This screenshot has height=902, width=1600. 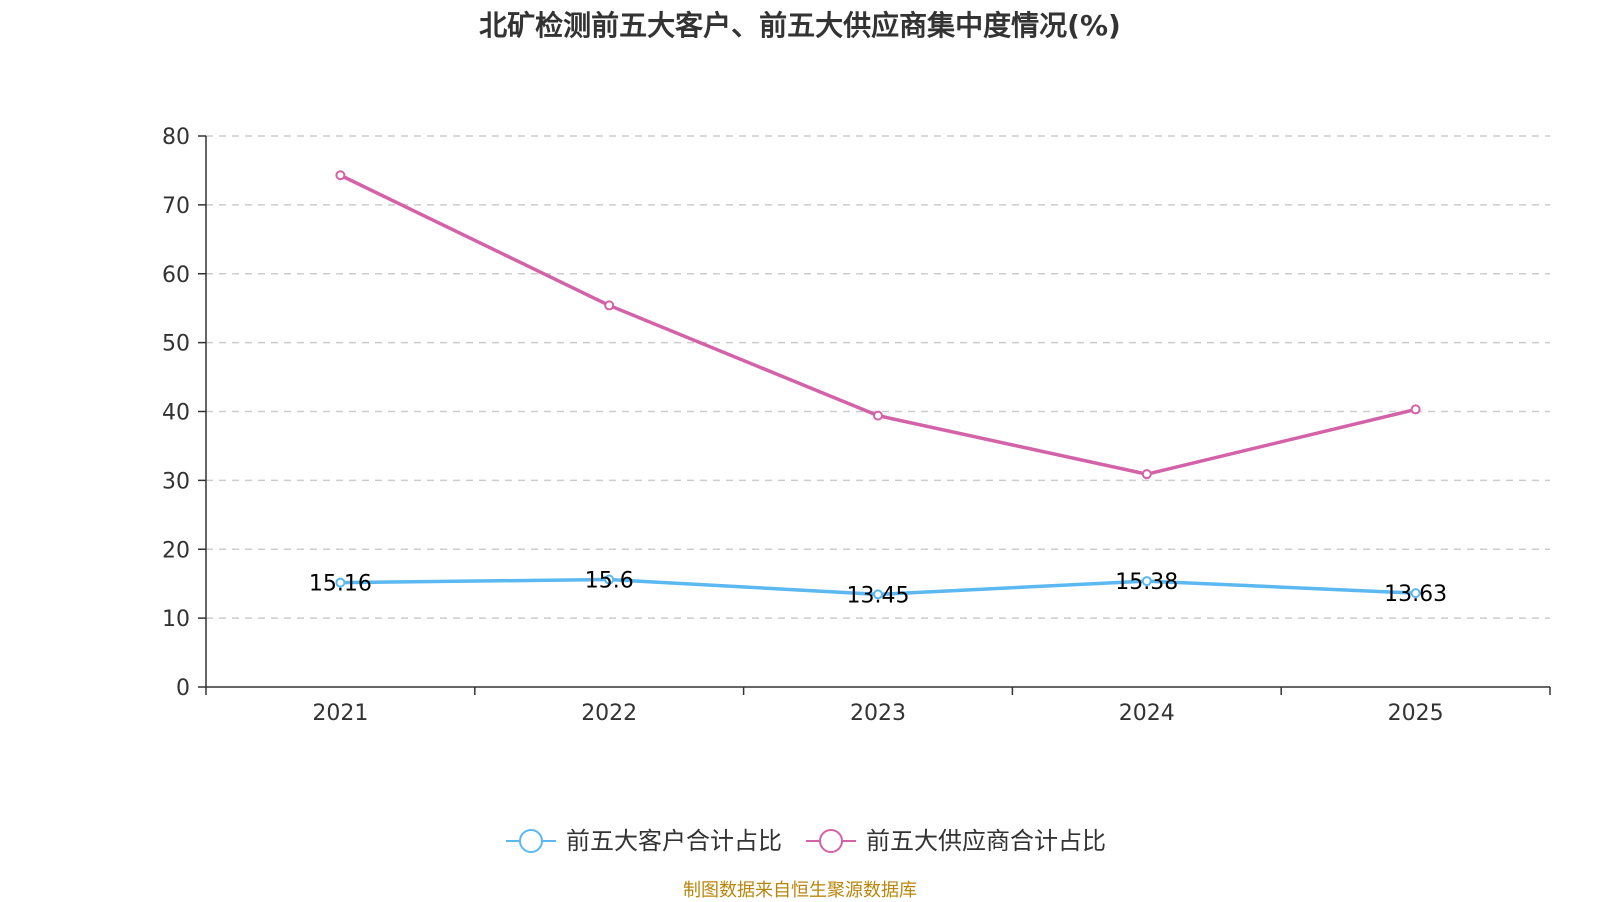 What do you see at coordinates (176, 206) in the screenshot?
I see `y-tick-label: 70` at bounding box center [176, 206].